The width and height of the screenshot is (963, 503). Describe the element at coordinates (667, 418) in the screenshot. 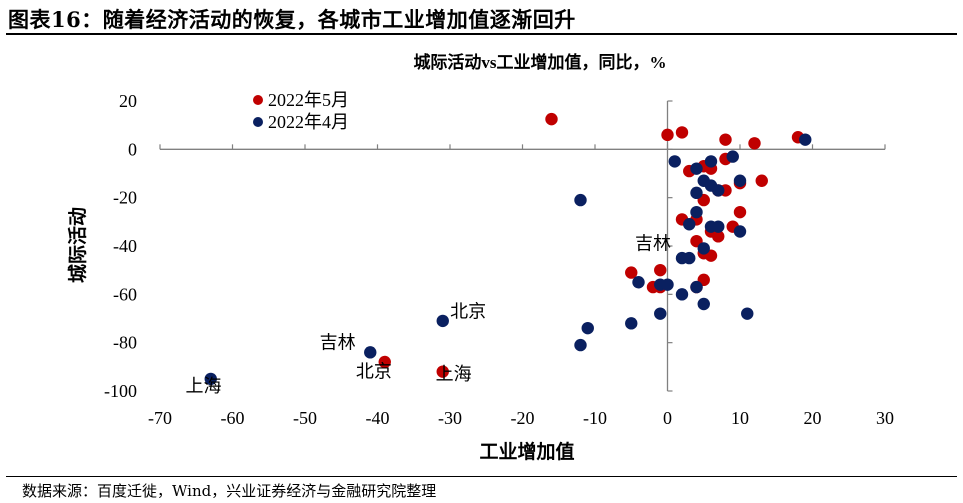

I see `x-tick-label: 0` at that location.